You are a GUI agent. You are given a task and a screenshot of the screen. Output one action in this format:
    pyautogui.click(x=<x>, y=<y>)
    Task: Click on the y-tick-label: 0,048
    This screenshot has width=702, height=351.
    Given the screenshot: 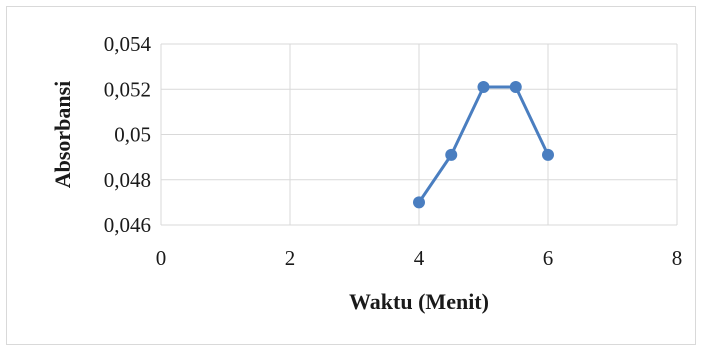 What is the action you would take?
    pyautogui.click(x=127, y=180)
    